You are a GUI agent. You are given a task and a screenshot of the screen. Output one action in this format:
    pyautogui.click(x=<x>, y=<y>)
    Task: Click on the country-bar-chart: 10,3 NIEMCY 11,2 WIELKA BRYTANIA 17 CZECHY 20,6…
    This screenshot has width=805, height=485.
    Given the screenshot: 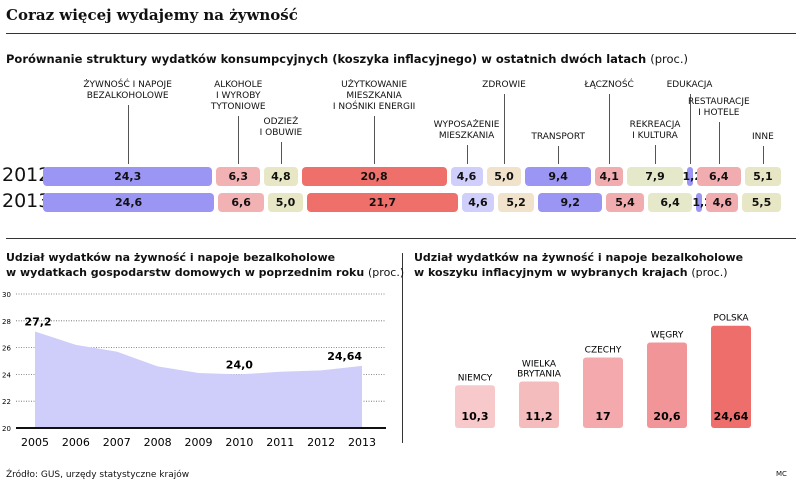 What is the action you would take?
    pyautogui.click(x=603, y=371)
    